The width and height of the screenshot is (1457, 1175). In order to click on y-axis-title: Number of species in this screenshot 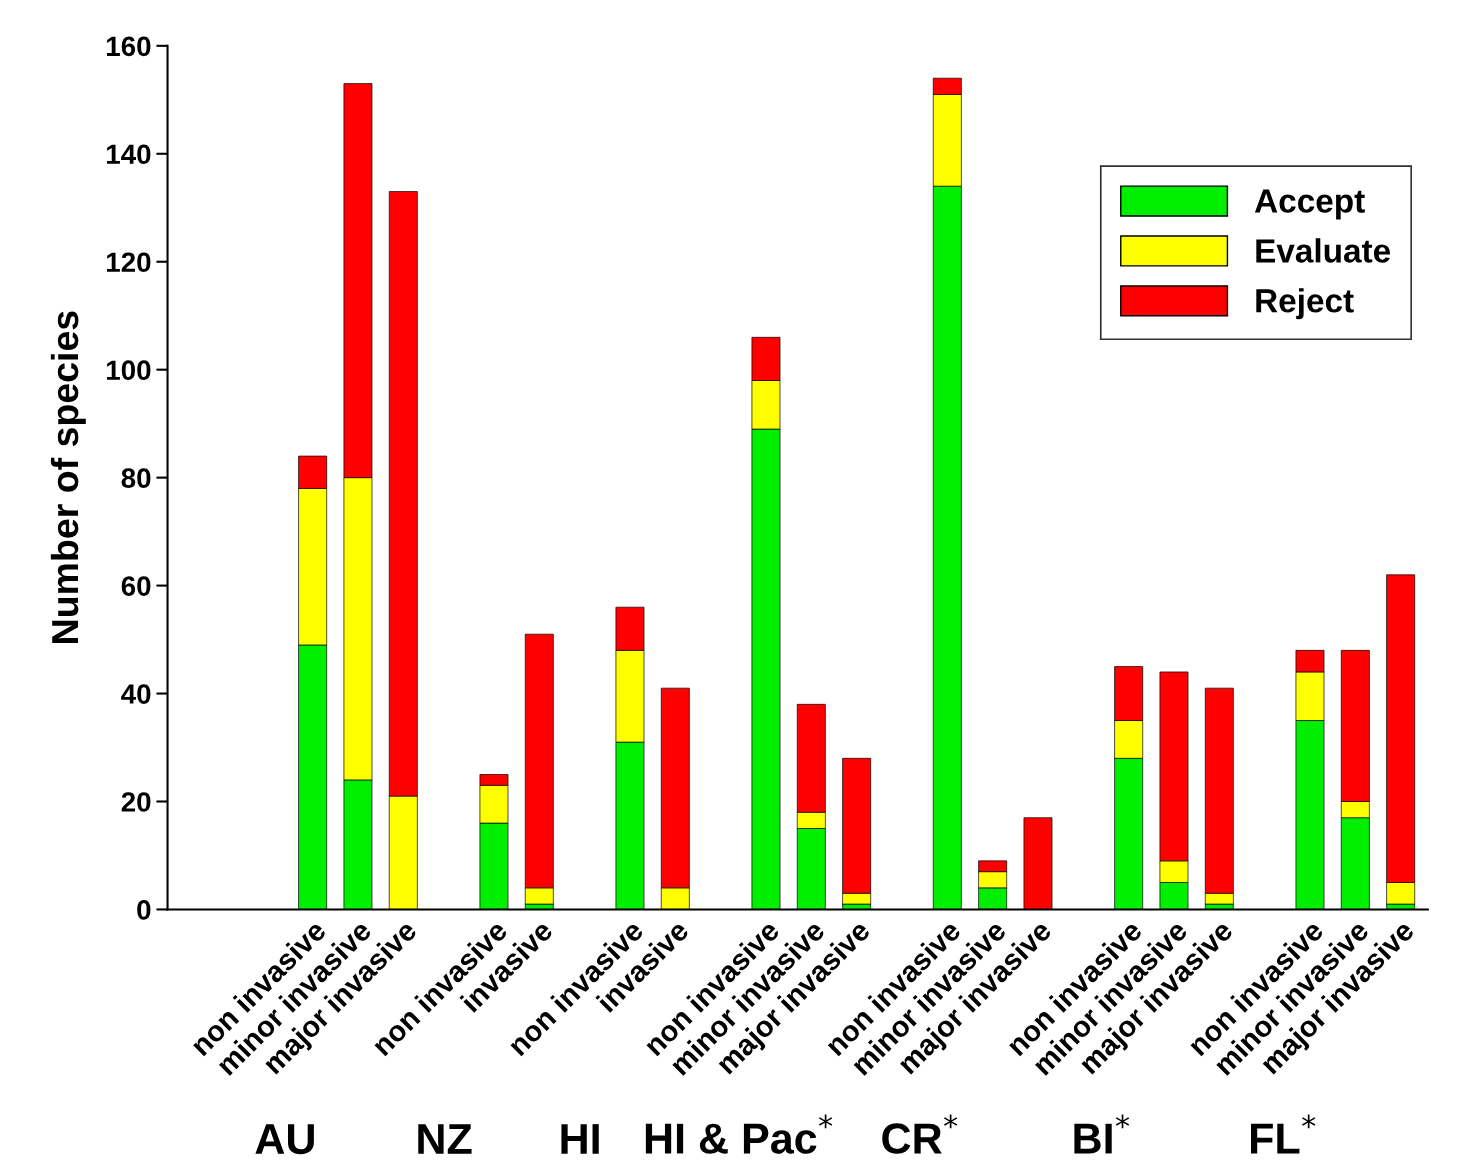, I will do `click(68, 477)`.